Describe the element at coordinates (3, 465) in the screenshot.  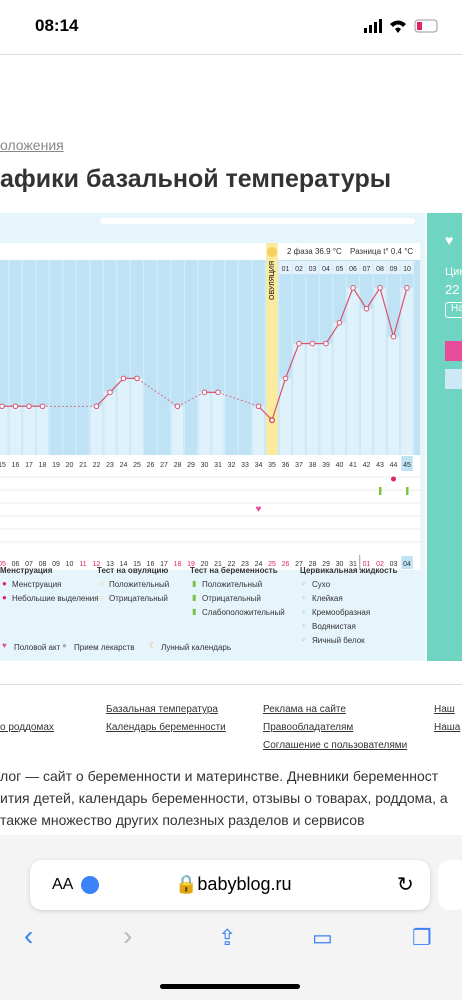
I see `day-label: 15` at that location.